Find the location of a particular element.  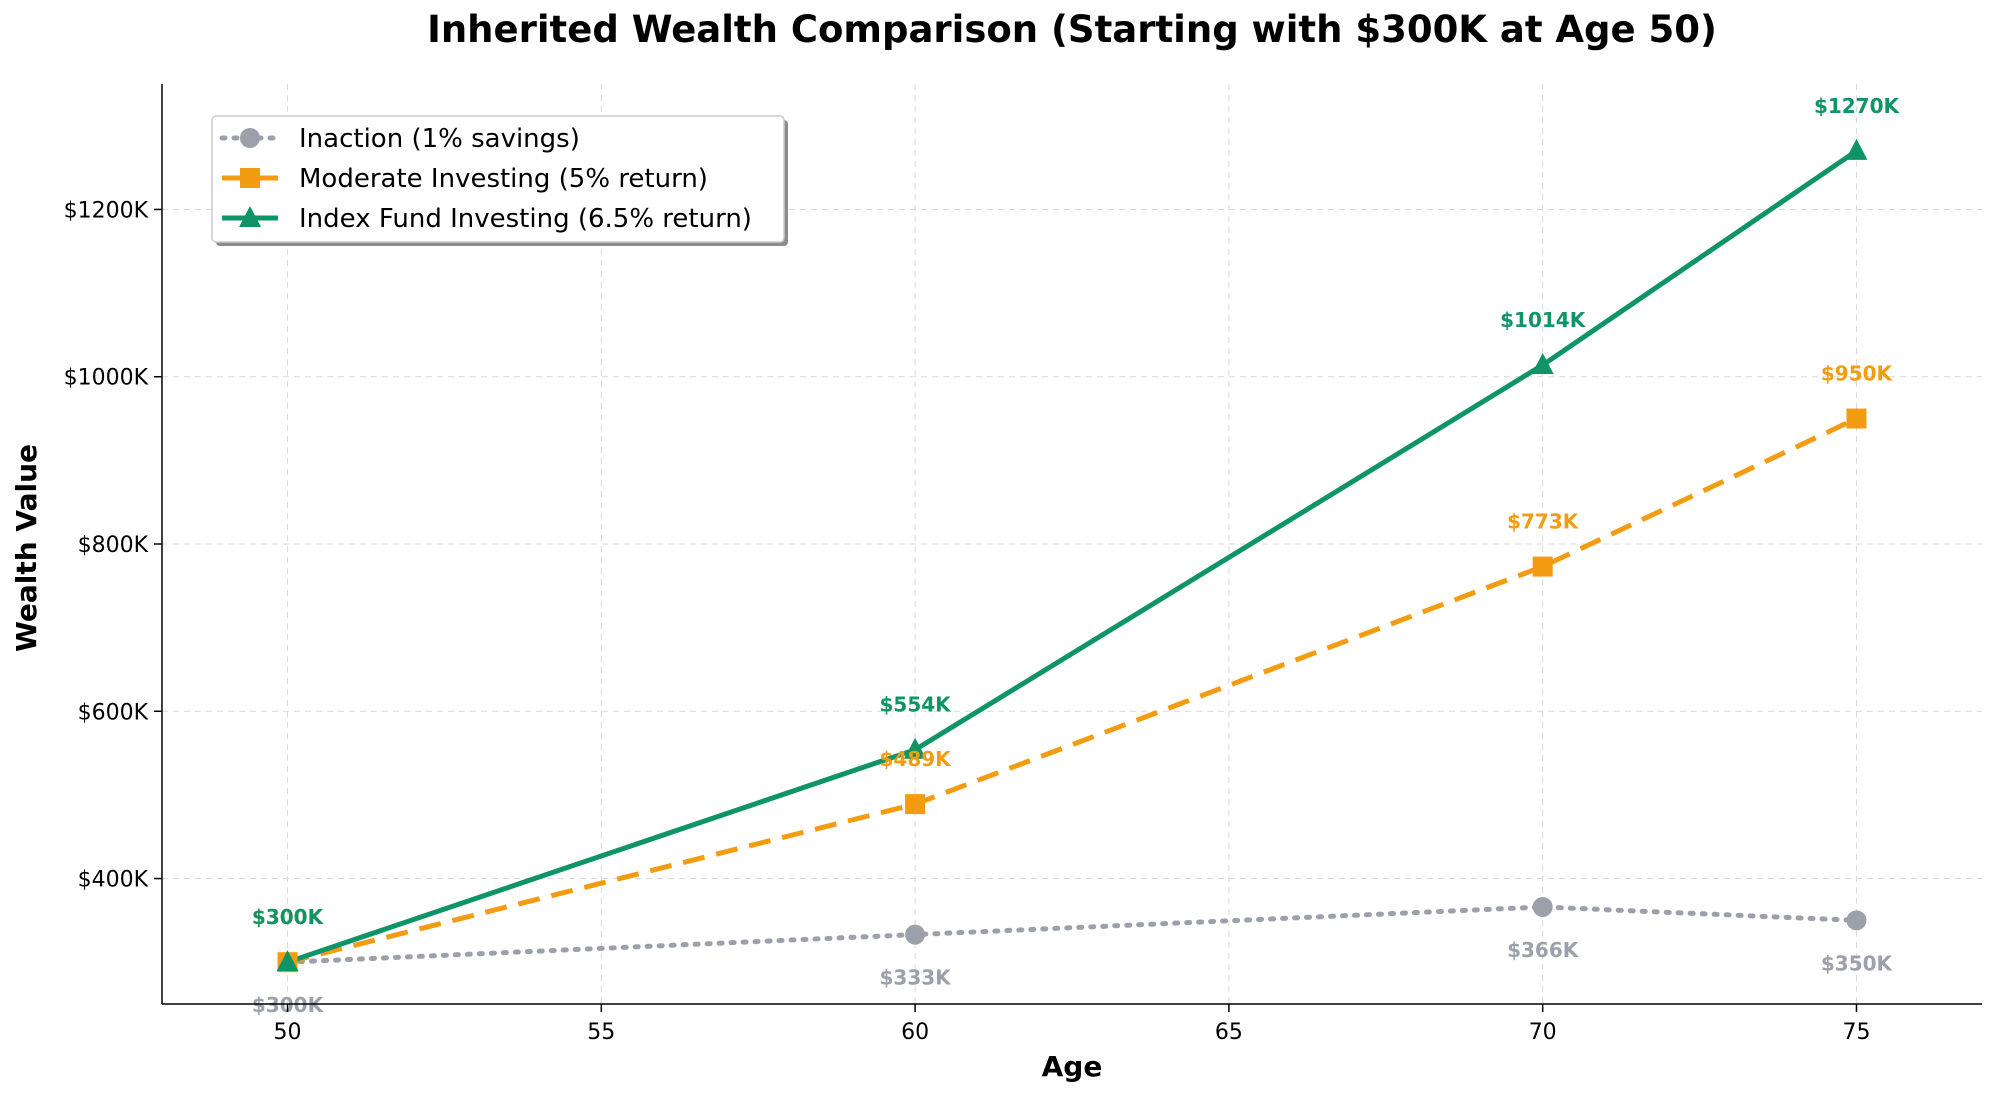

y-tick-label: $600K is located at coordinates (113, 712).